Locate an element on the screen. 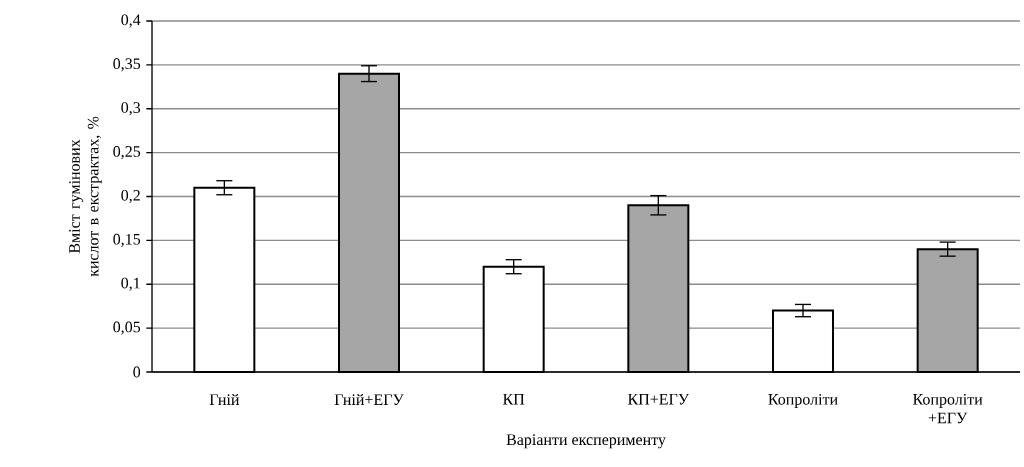 This screenshot has height=467, width=1024. y-tick-label: 0,3 is located at coordinates (131, 109).